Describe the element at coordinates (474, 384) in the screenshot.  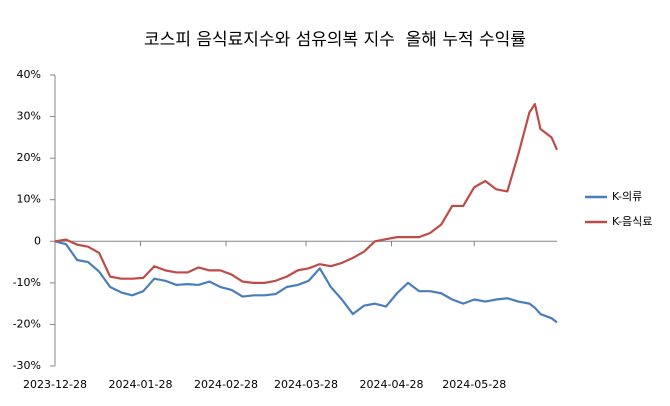
I see `x-tick-label: 2024-05-28` at that location.